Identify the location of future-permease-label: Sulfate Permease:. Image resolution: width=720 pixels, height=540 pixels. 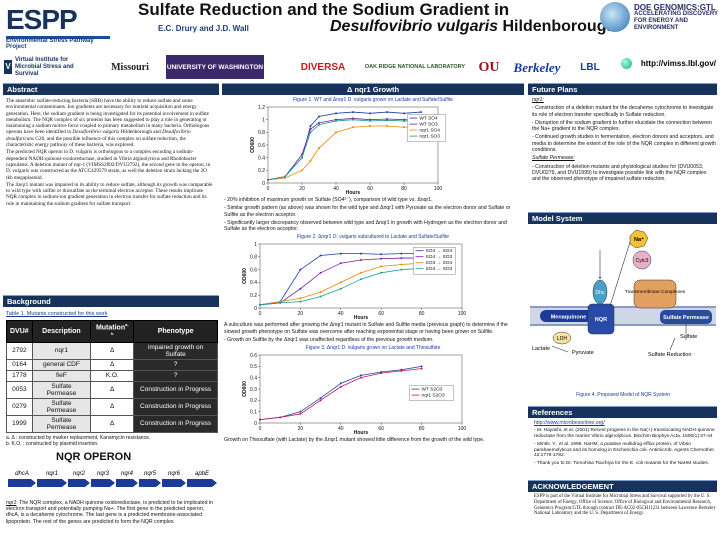
(553, 158).